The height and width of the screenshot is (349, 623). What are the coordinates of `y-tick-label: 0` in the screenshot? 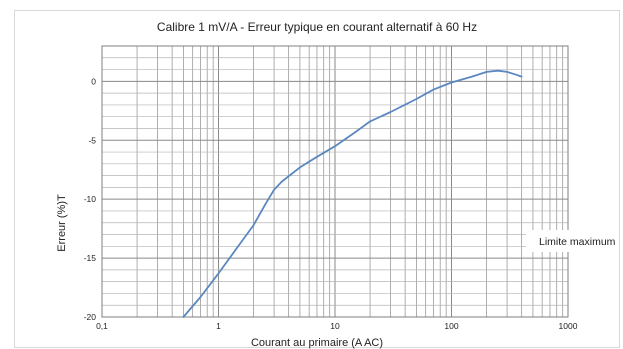 It's located at (93, 81).